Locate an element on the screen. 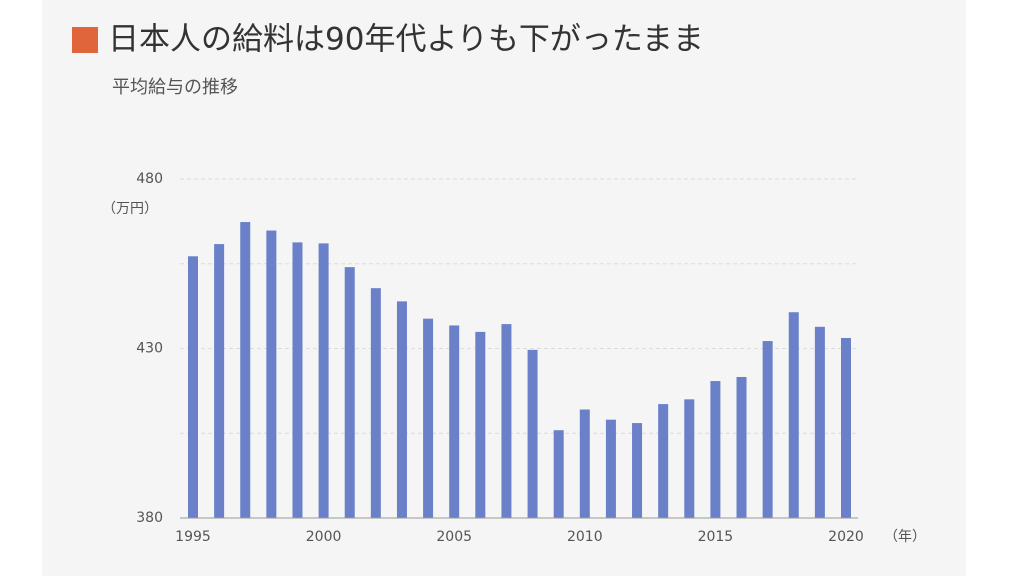 The height and width of the screenshot is (580, 1024). x-tick-label: 2015 is located at coordinates (716, 537).